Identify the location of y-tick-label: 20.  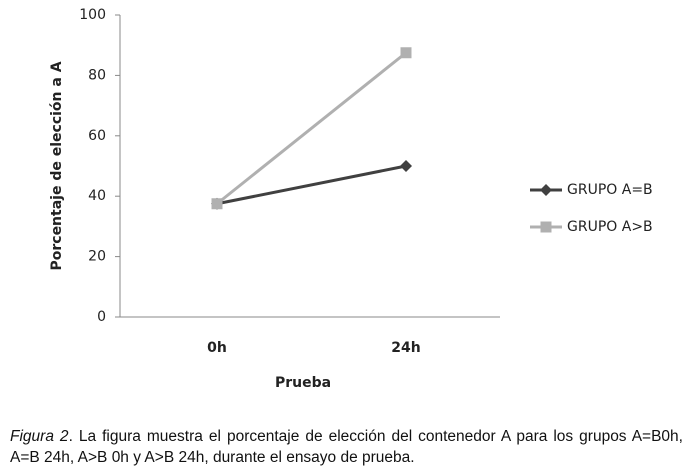
(97, 257).